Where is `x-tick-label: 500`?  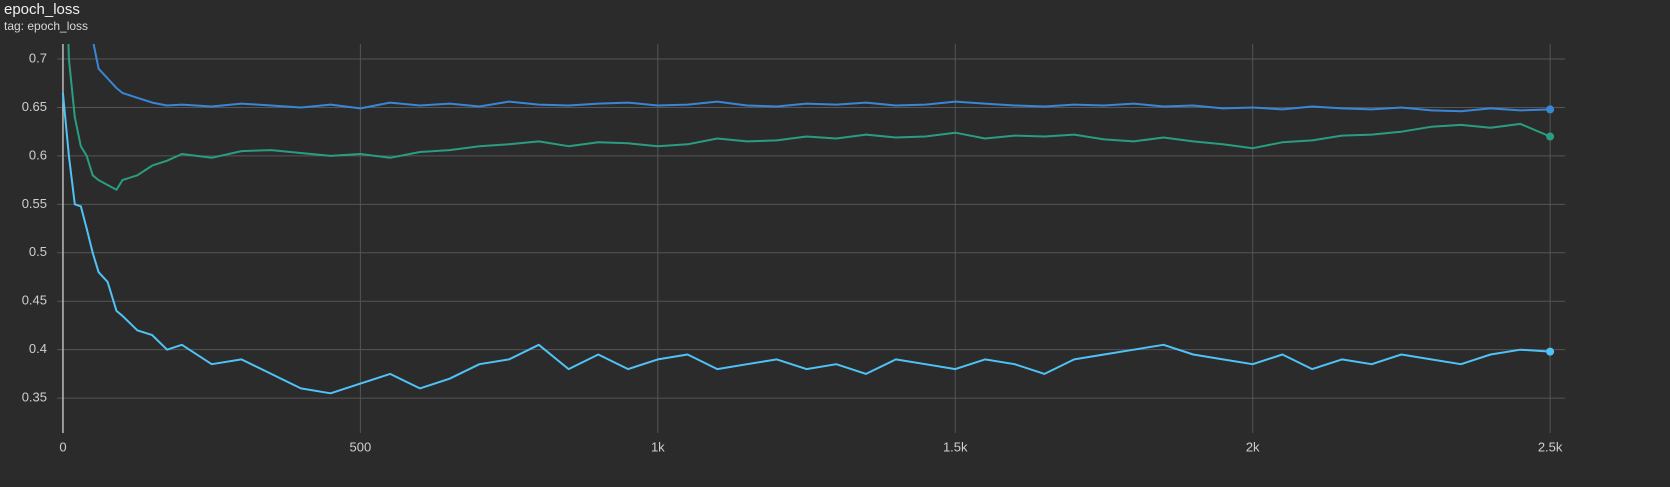
x-tick-label: 500 is located at coordinates (361, 446).